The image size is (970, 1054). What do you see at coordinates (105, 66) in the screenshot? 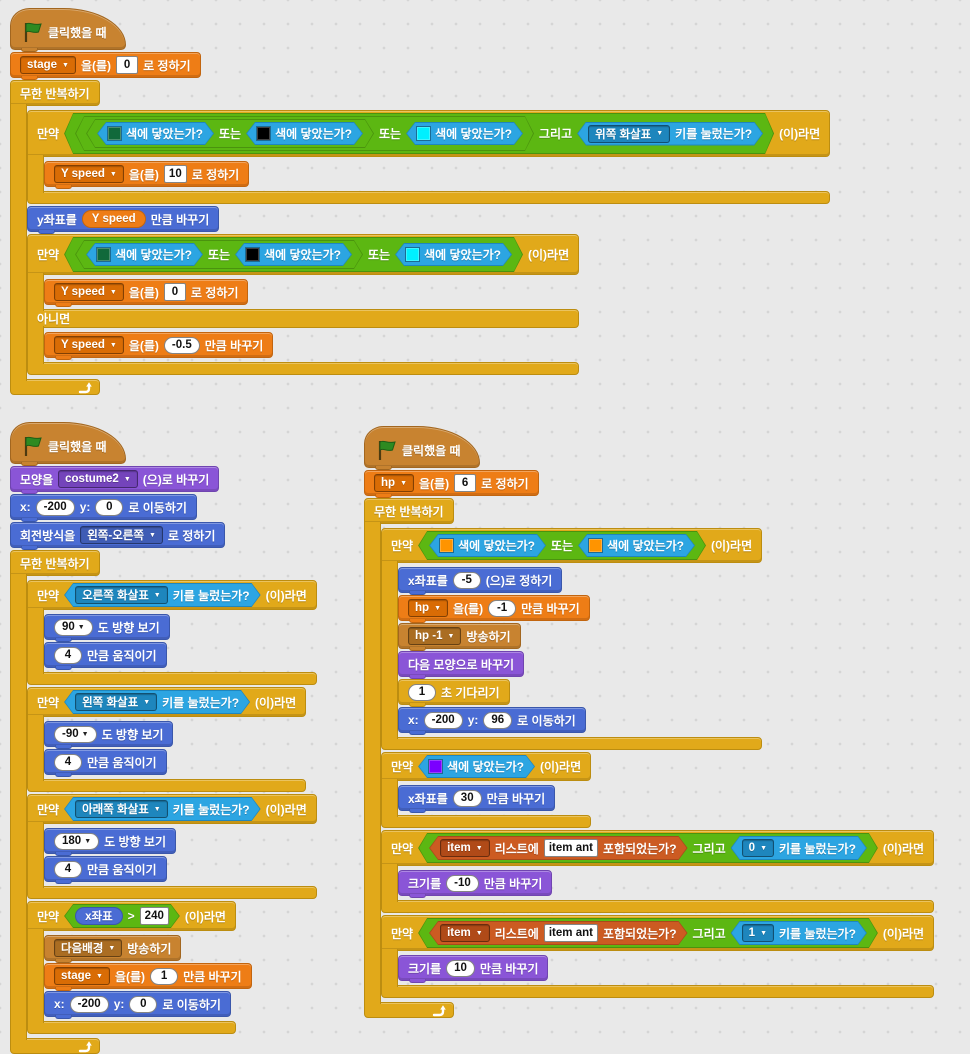
I see `set-variable-block: stage ▼ 을(를) 0 로 정하기` at bounding box center [105, 66].